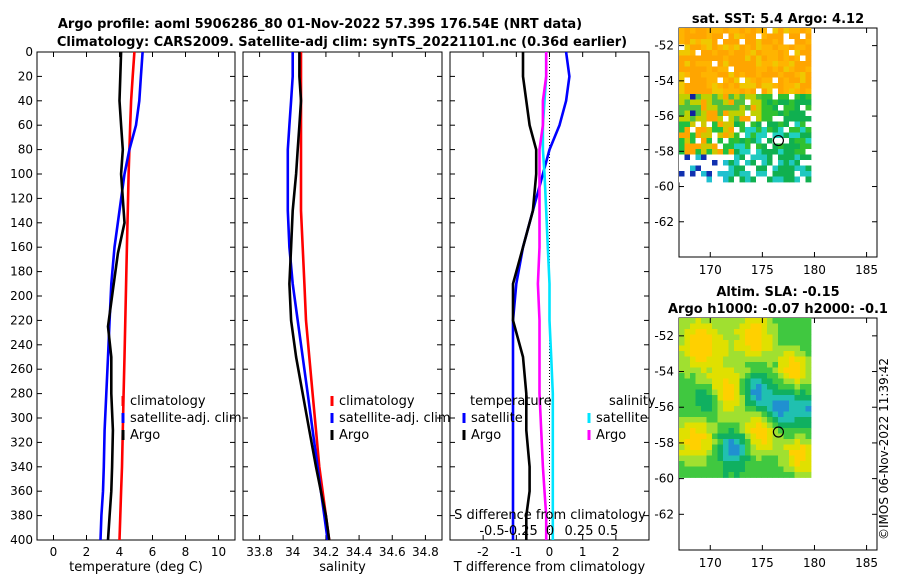 The height and width of the screenshot is (580, 900). I want to click on y-tick-label: 380, so click(21, 516).